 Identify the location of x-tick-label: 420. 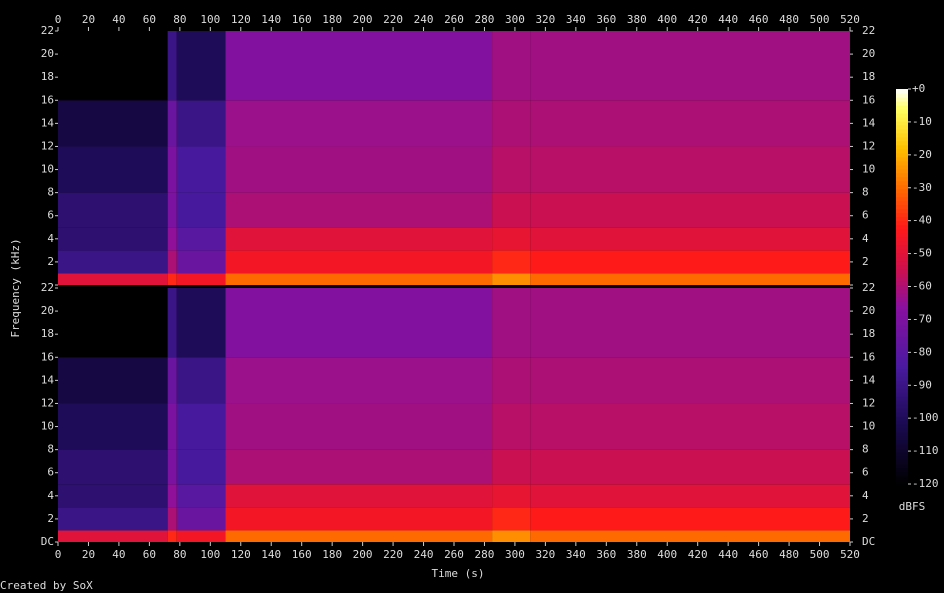
(698, 19).